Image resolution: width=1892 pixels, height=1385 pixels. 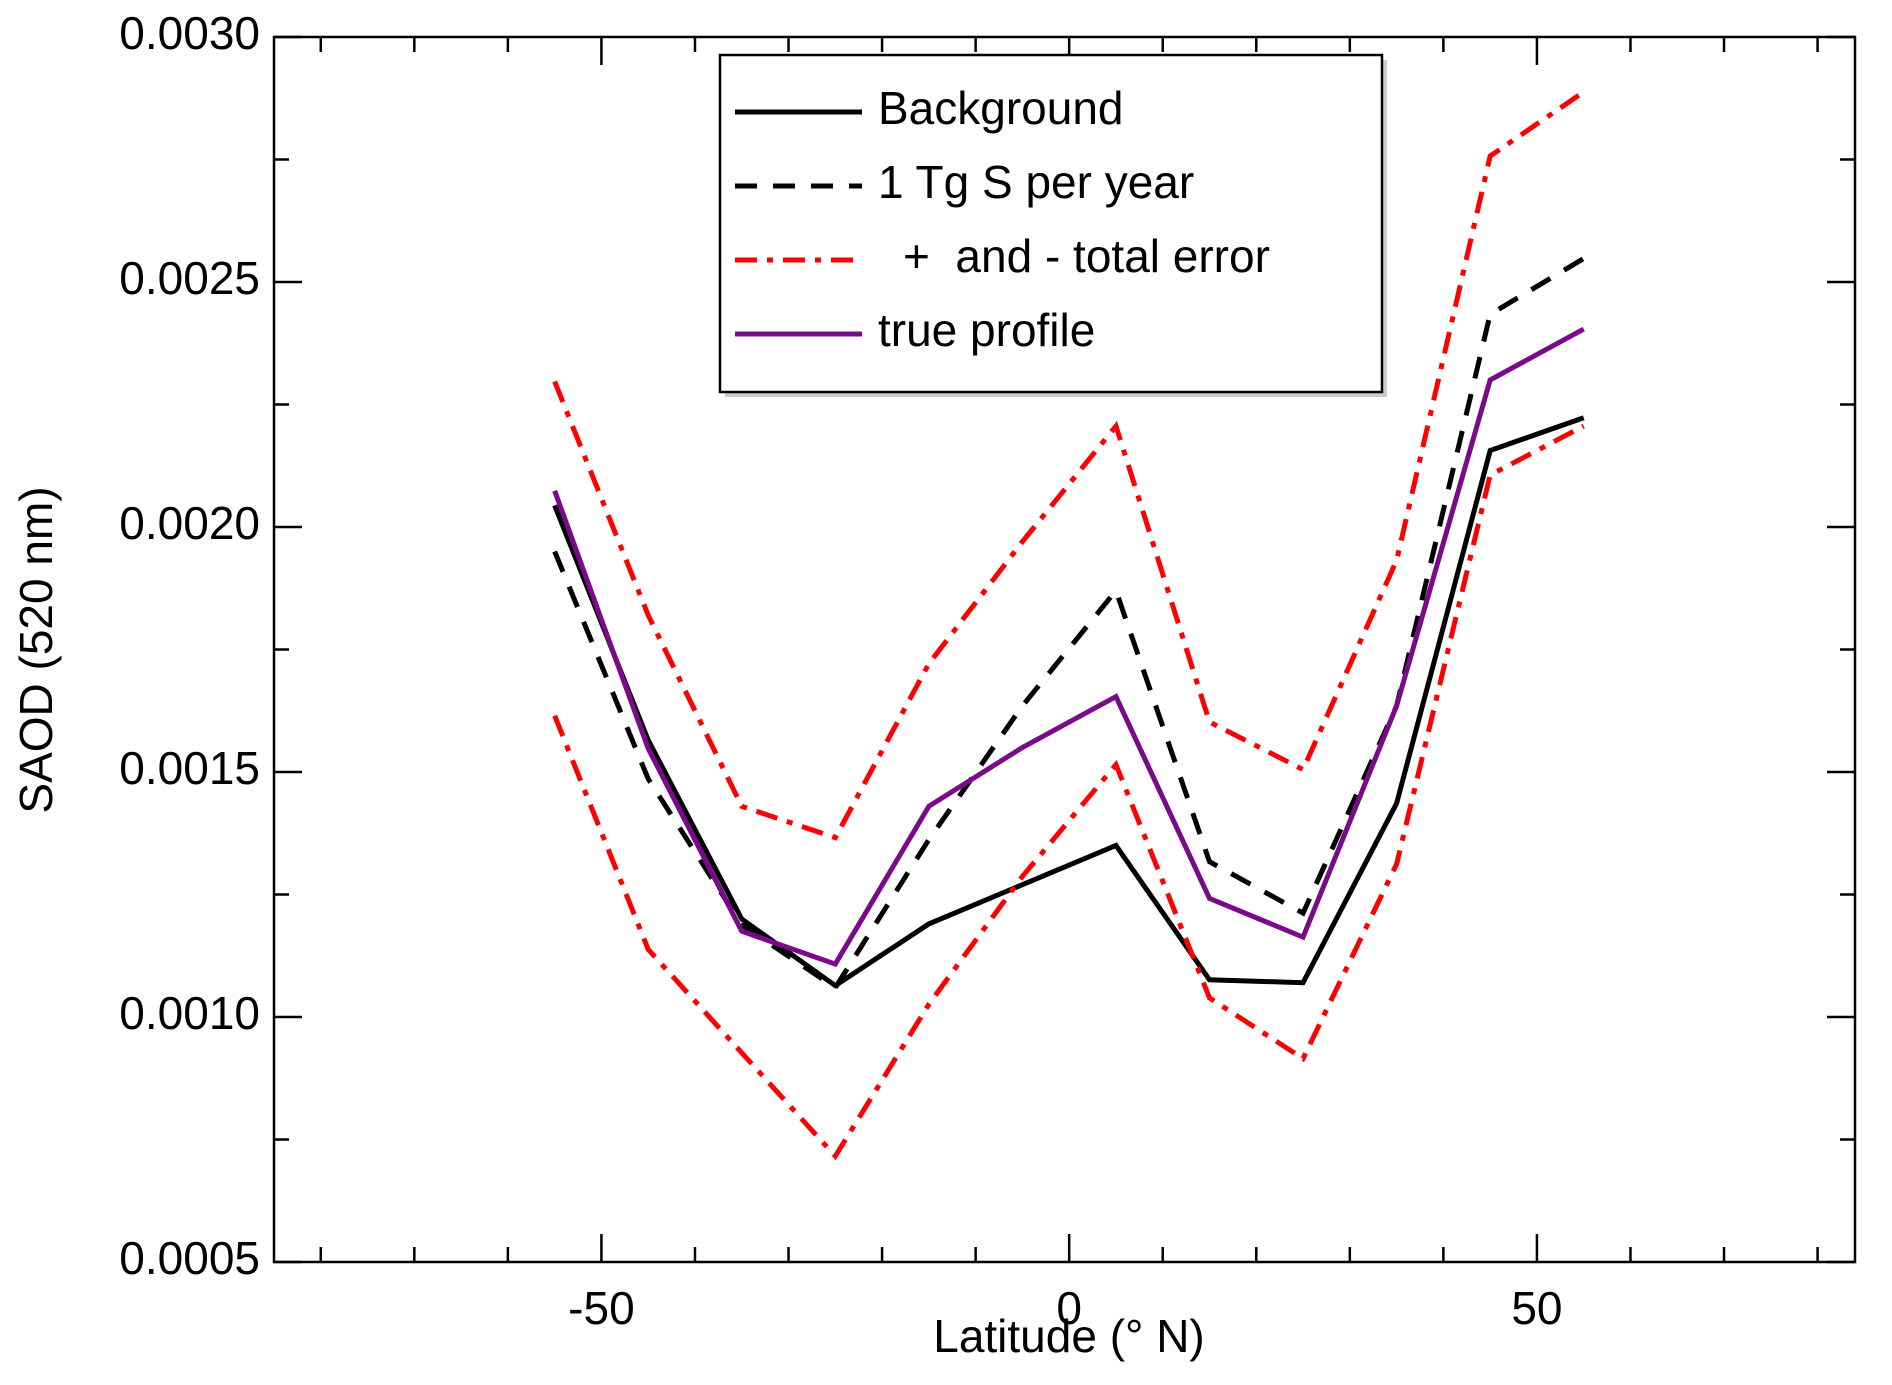 I want to click on y-tick-label: 0.0030, so click(x=189, y=33).